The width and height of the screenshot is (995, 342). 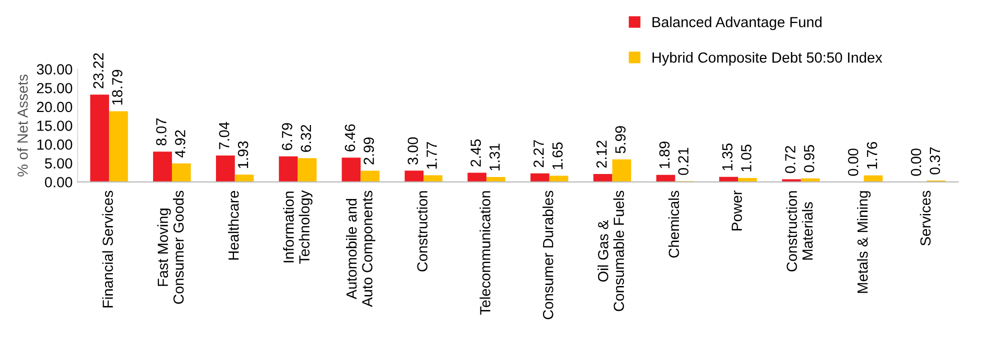 I want to click on y-tick-label: 25.00, so click(x=54, y=88).